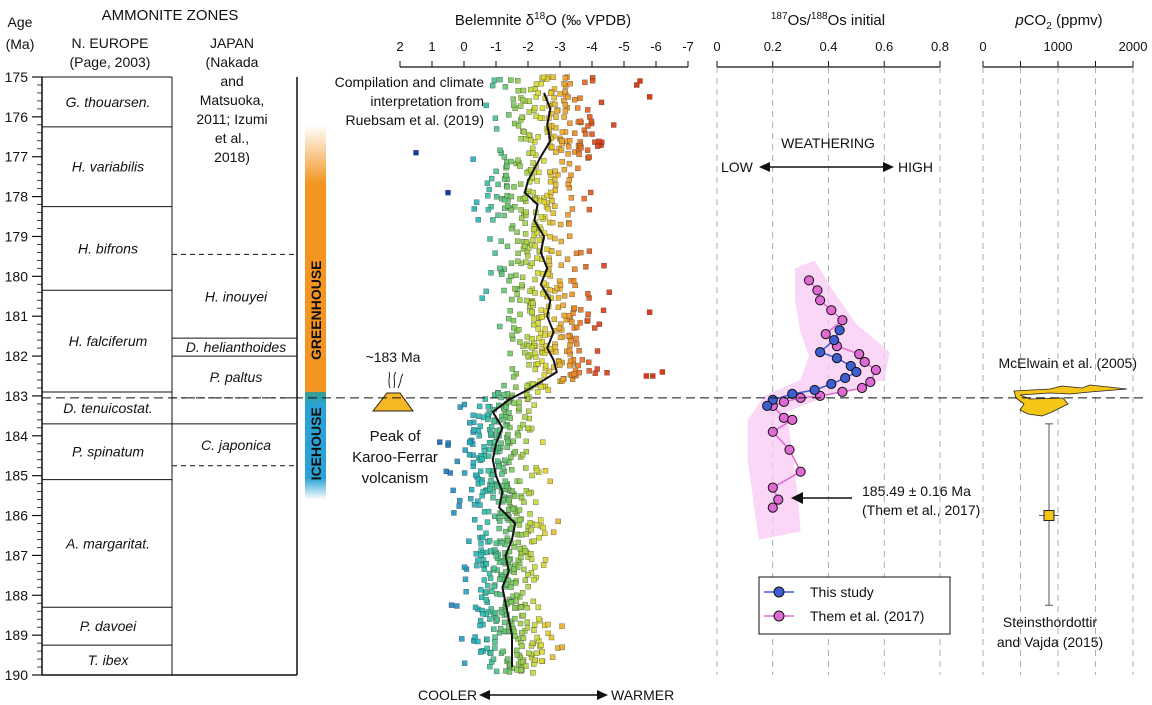  Describe the element at coordinates (232, 138) in the screenshot. I see `japan-header-line: et al.,` at that location.